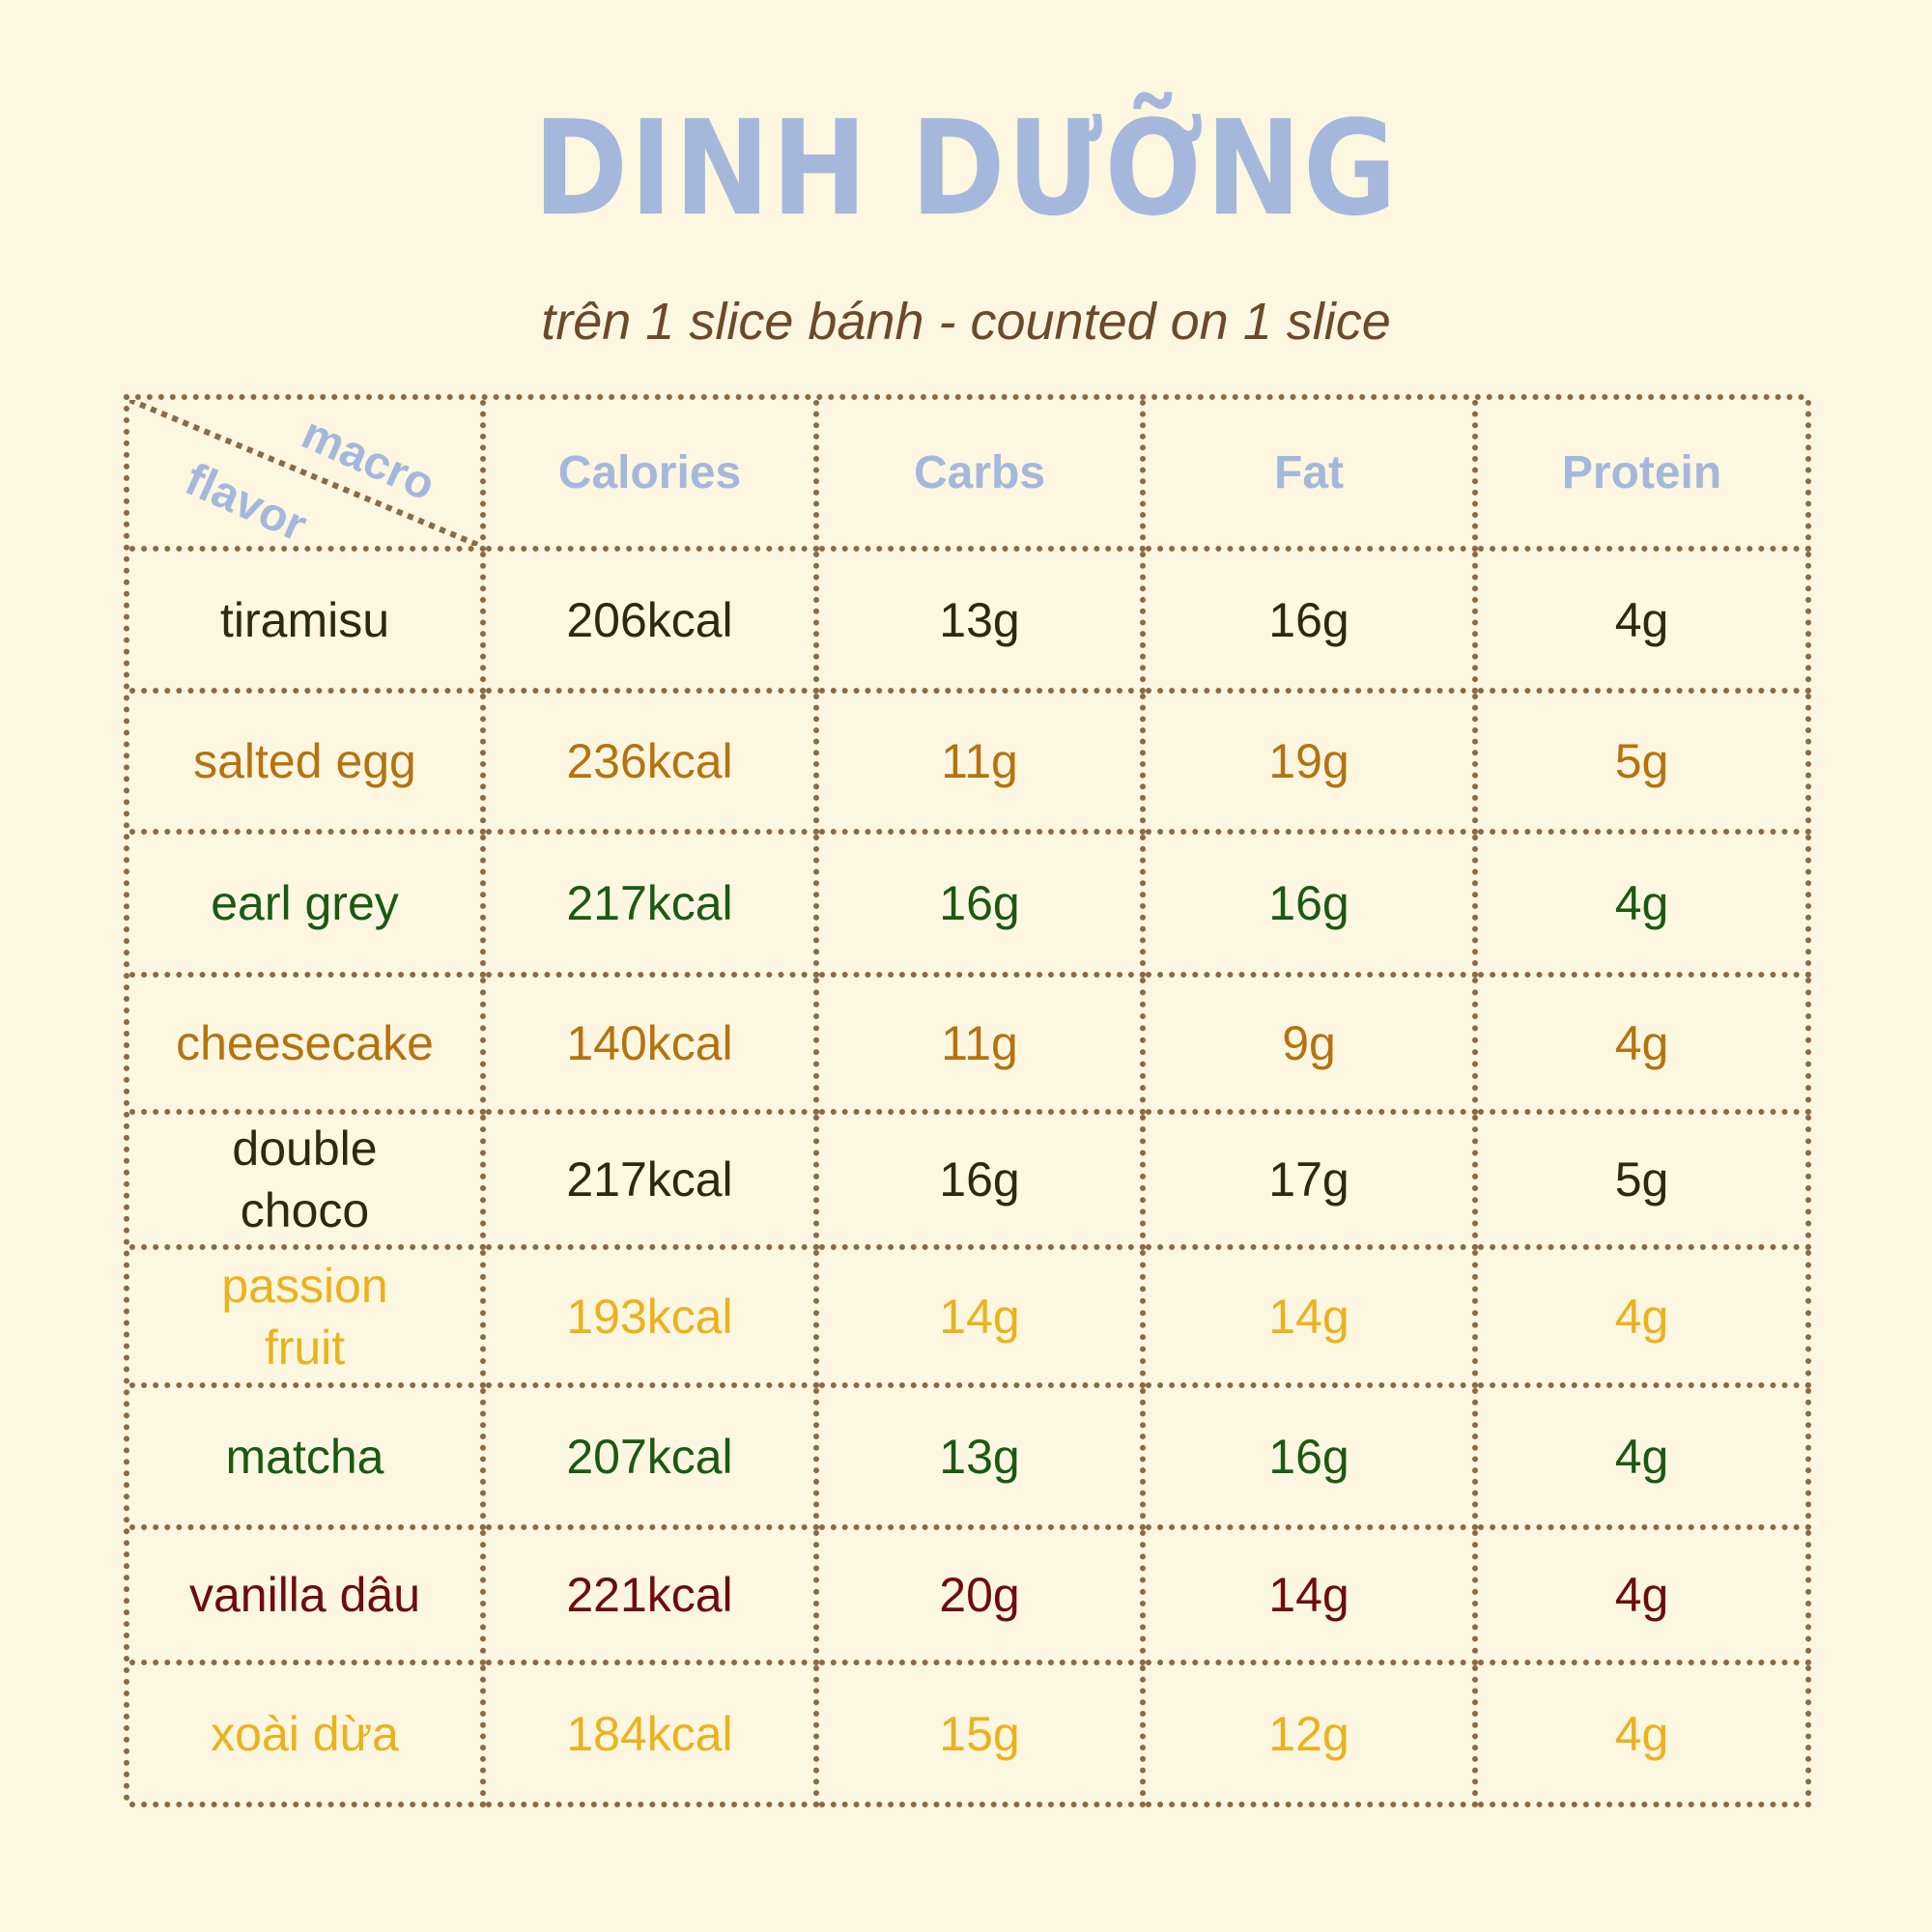 Image resolution: width=1932 pixels, height=1932 pixels. Describe the element at coordinates (652, 1319) in the screenshot. I see `calories-cell: 193kcal` at that location.